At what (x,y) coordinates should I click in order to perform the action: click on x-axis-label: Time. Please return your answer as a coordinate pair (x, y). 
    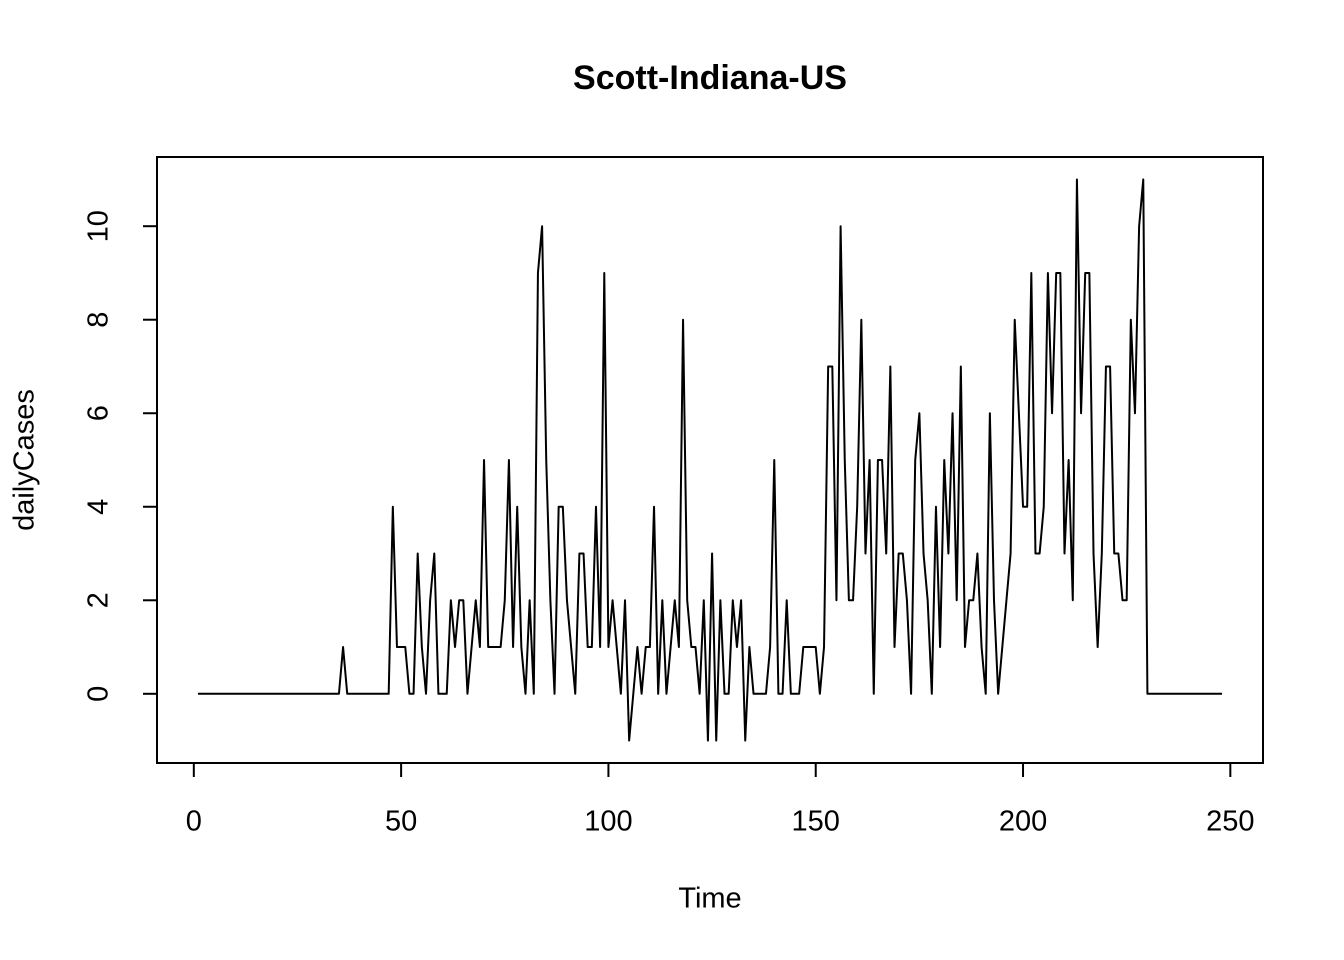
    Looking at the image, I should click on (709, 899).